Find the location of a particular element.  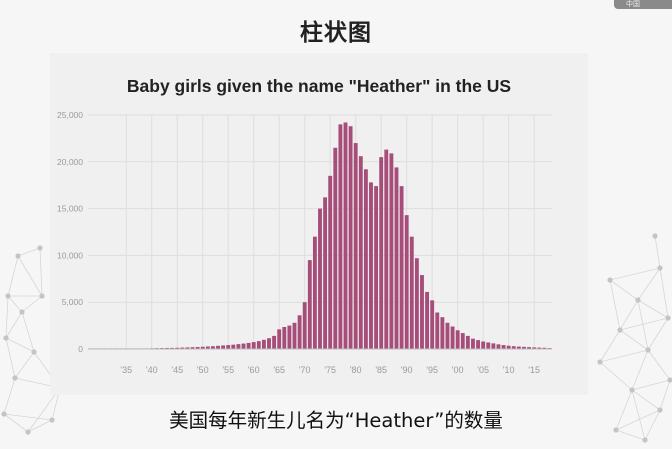

x-tick-label: '95 is located at coordinates (432, 370).